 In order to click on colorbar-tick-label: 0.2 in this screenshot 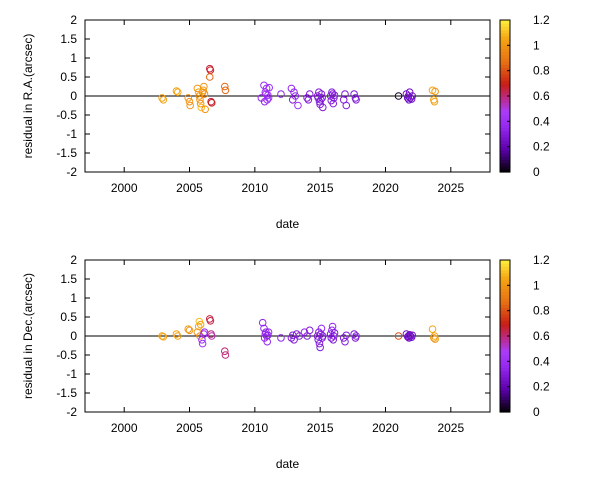, I will do `click(541, 387)`.